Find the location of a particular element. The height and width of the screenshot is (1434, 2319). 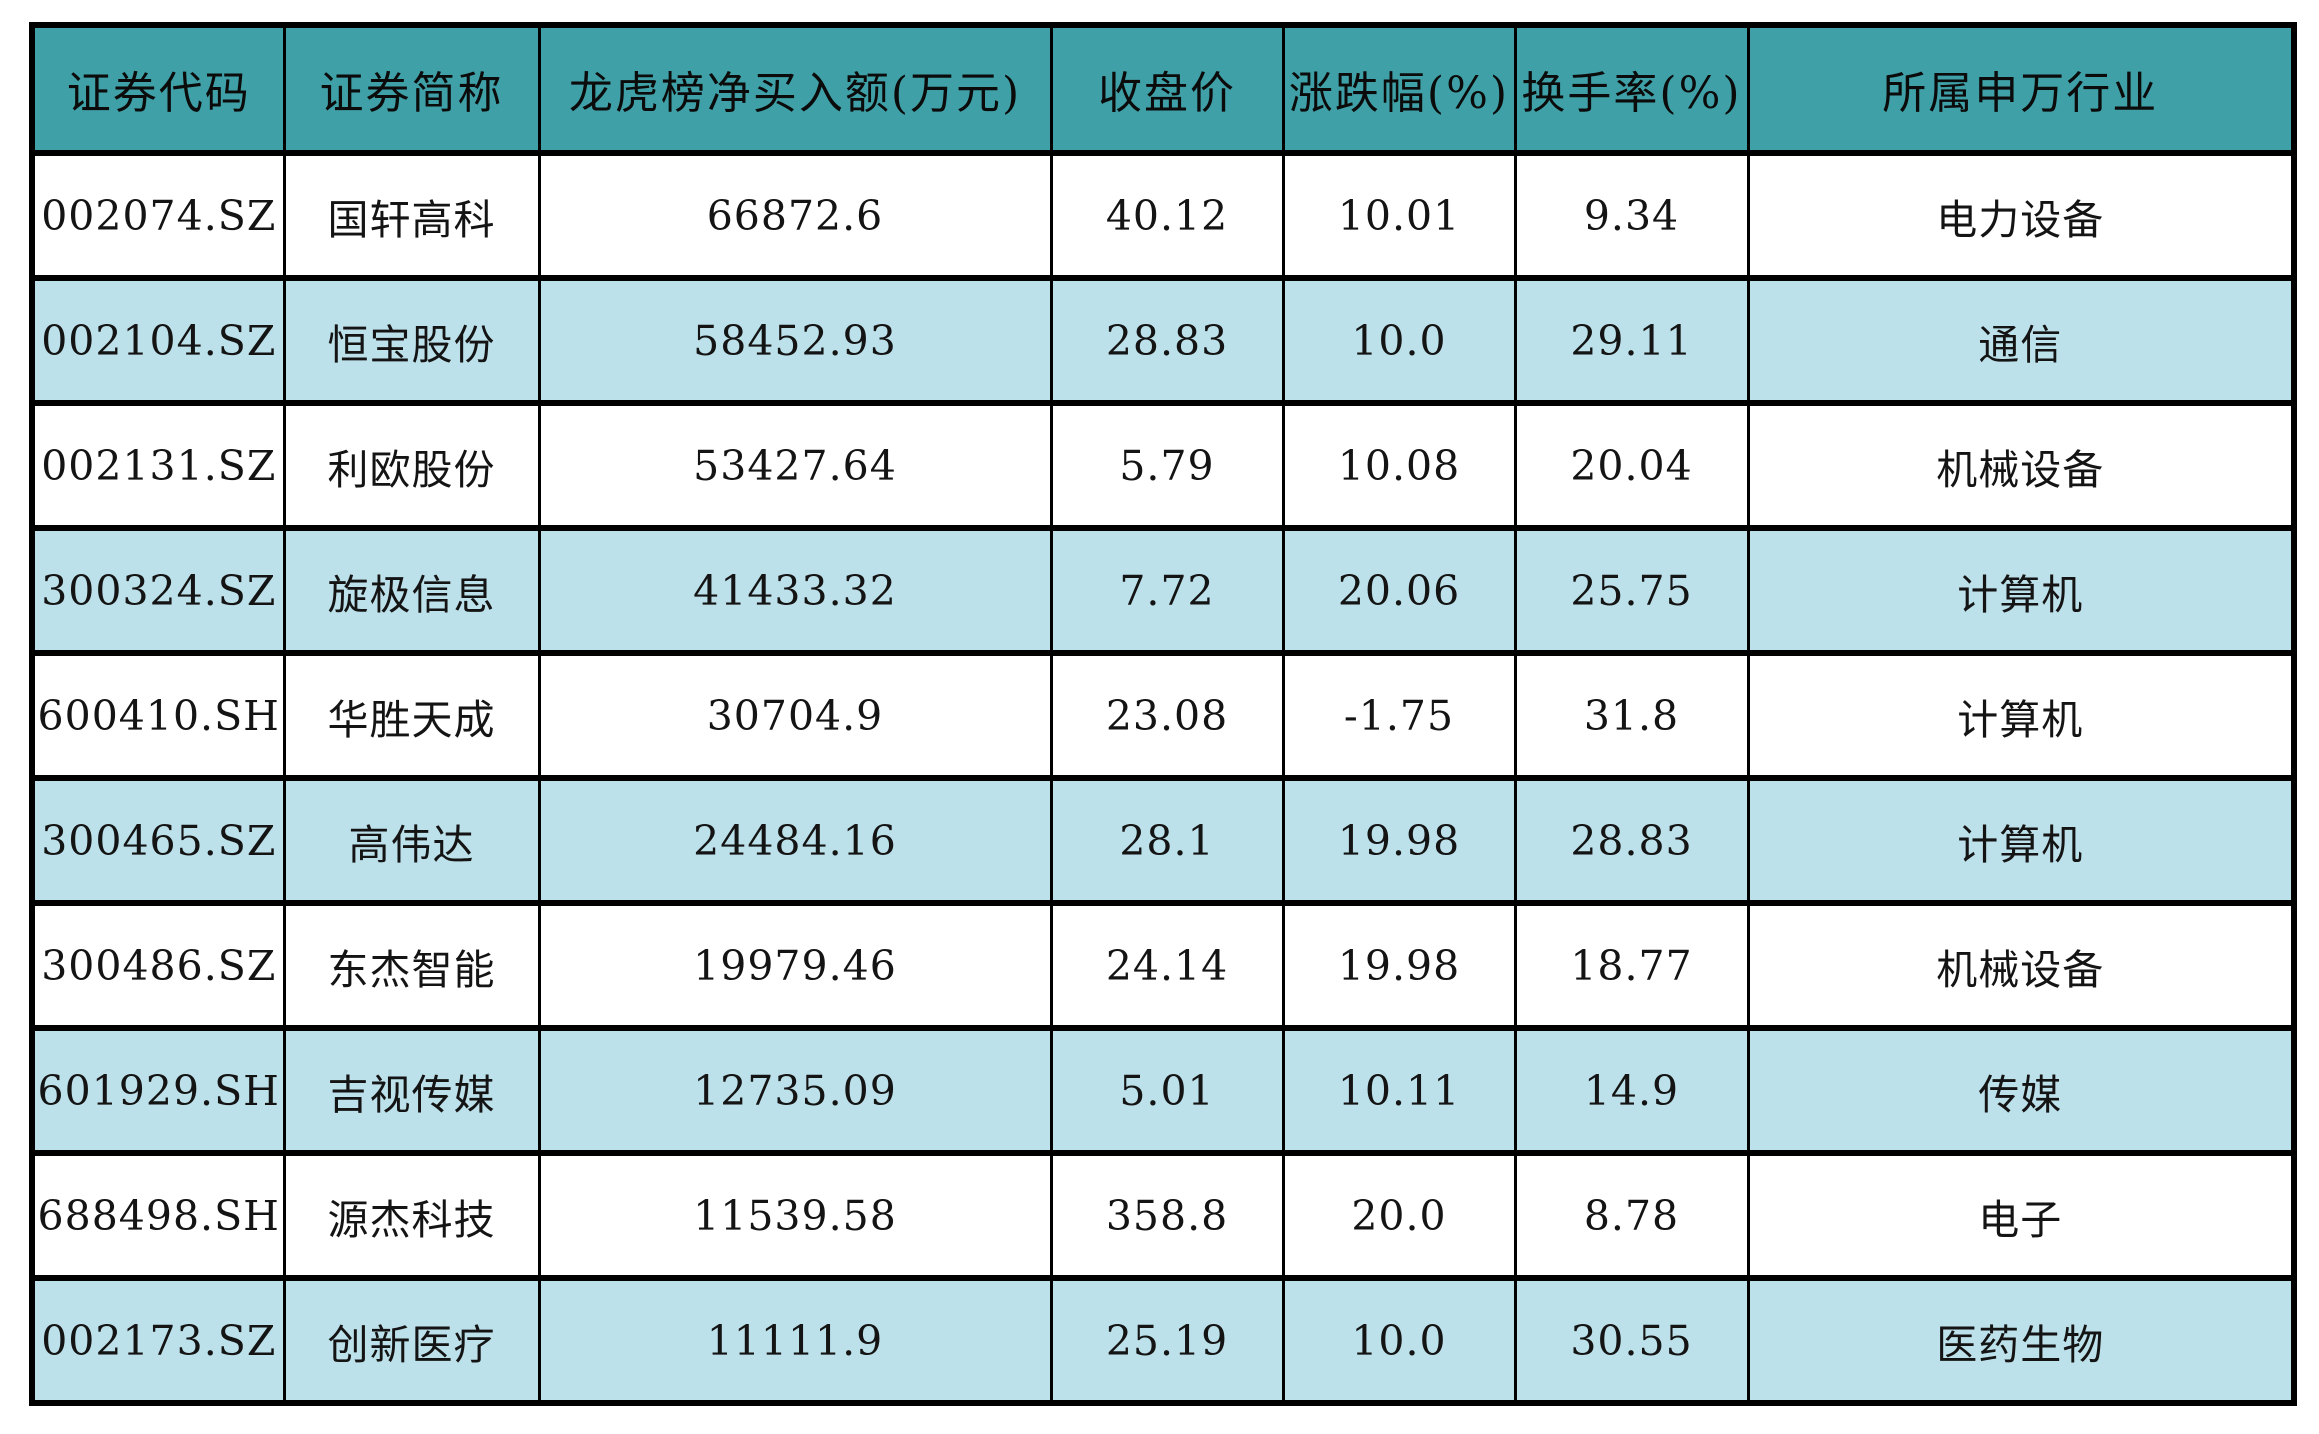

table-cell: 恒宝股份 is located at coordinates (411, 340).